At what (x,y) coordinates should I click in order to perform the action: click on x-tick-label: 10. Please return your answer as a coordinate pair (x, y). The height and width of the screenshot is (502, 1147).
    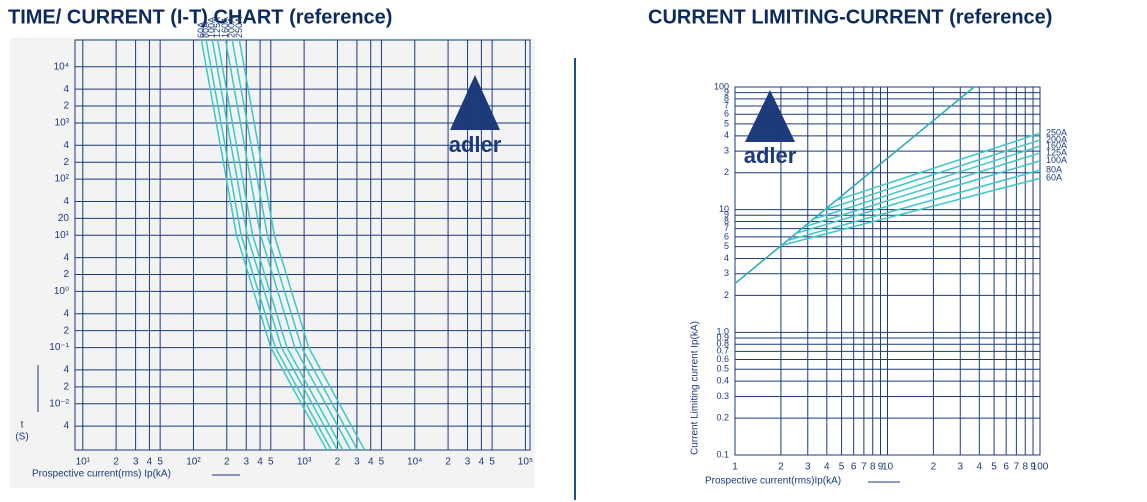
    Looking at the image, I should click on (888, 467).